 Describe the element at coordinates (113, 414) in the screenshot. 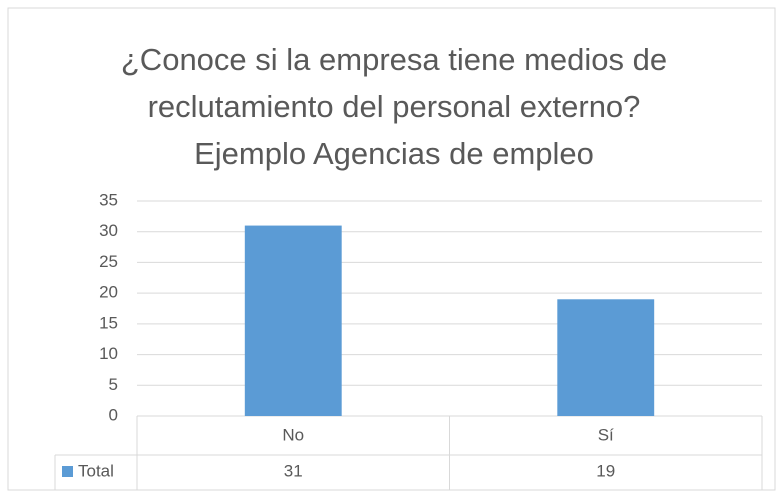

I see `y-tick-label: 0` at that location.